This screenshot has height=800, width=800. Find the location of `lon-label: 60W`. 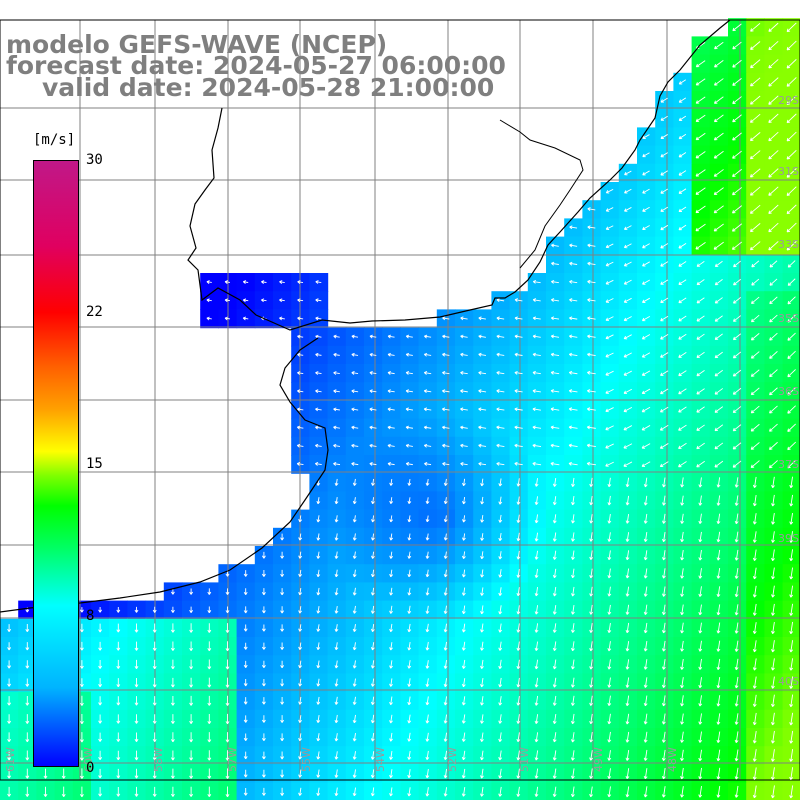

lon-label: 60W is located at coordinates (88, 759).